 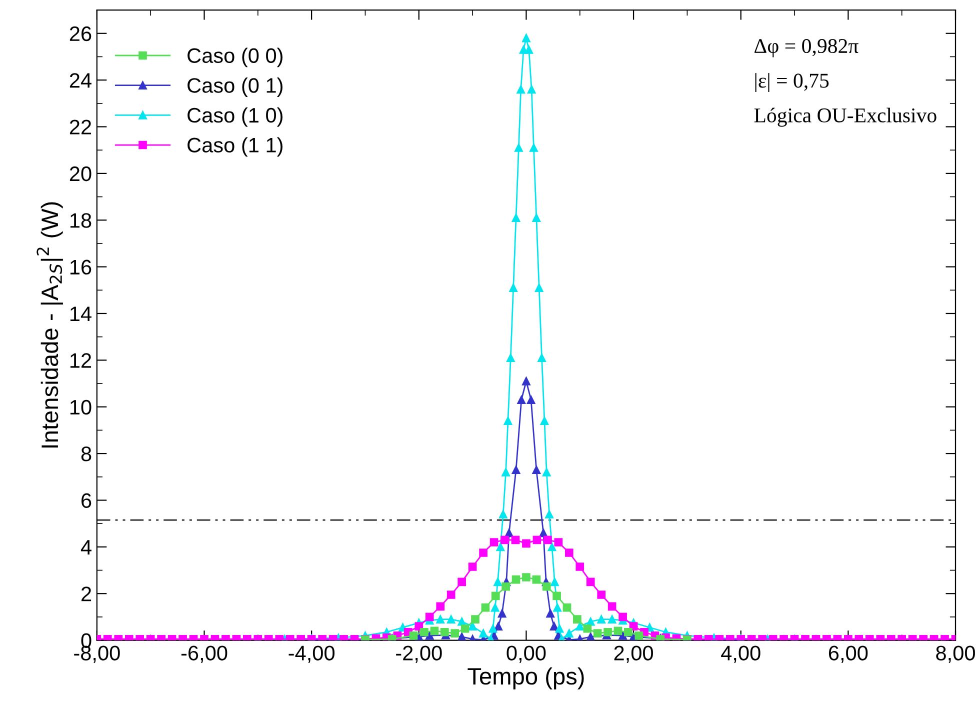 I want to click on y-tick-label: 10, so click(x=81, y=407).